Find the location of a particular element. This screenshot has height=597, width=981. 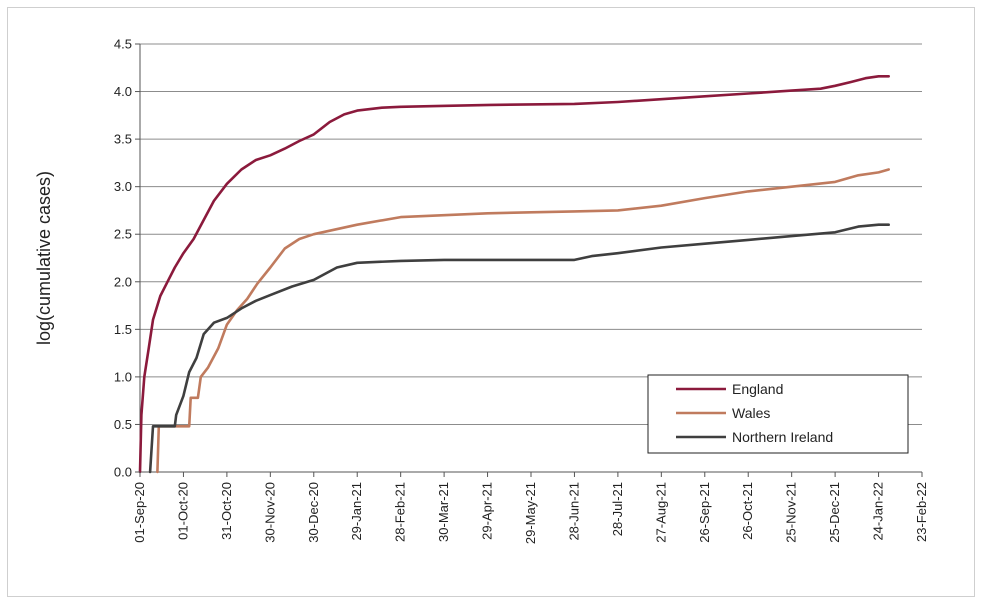

y-tick-label: 0.0 is located at coordinates (123, 472).